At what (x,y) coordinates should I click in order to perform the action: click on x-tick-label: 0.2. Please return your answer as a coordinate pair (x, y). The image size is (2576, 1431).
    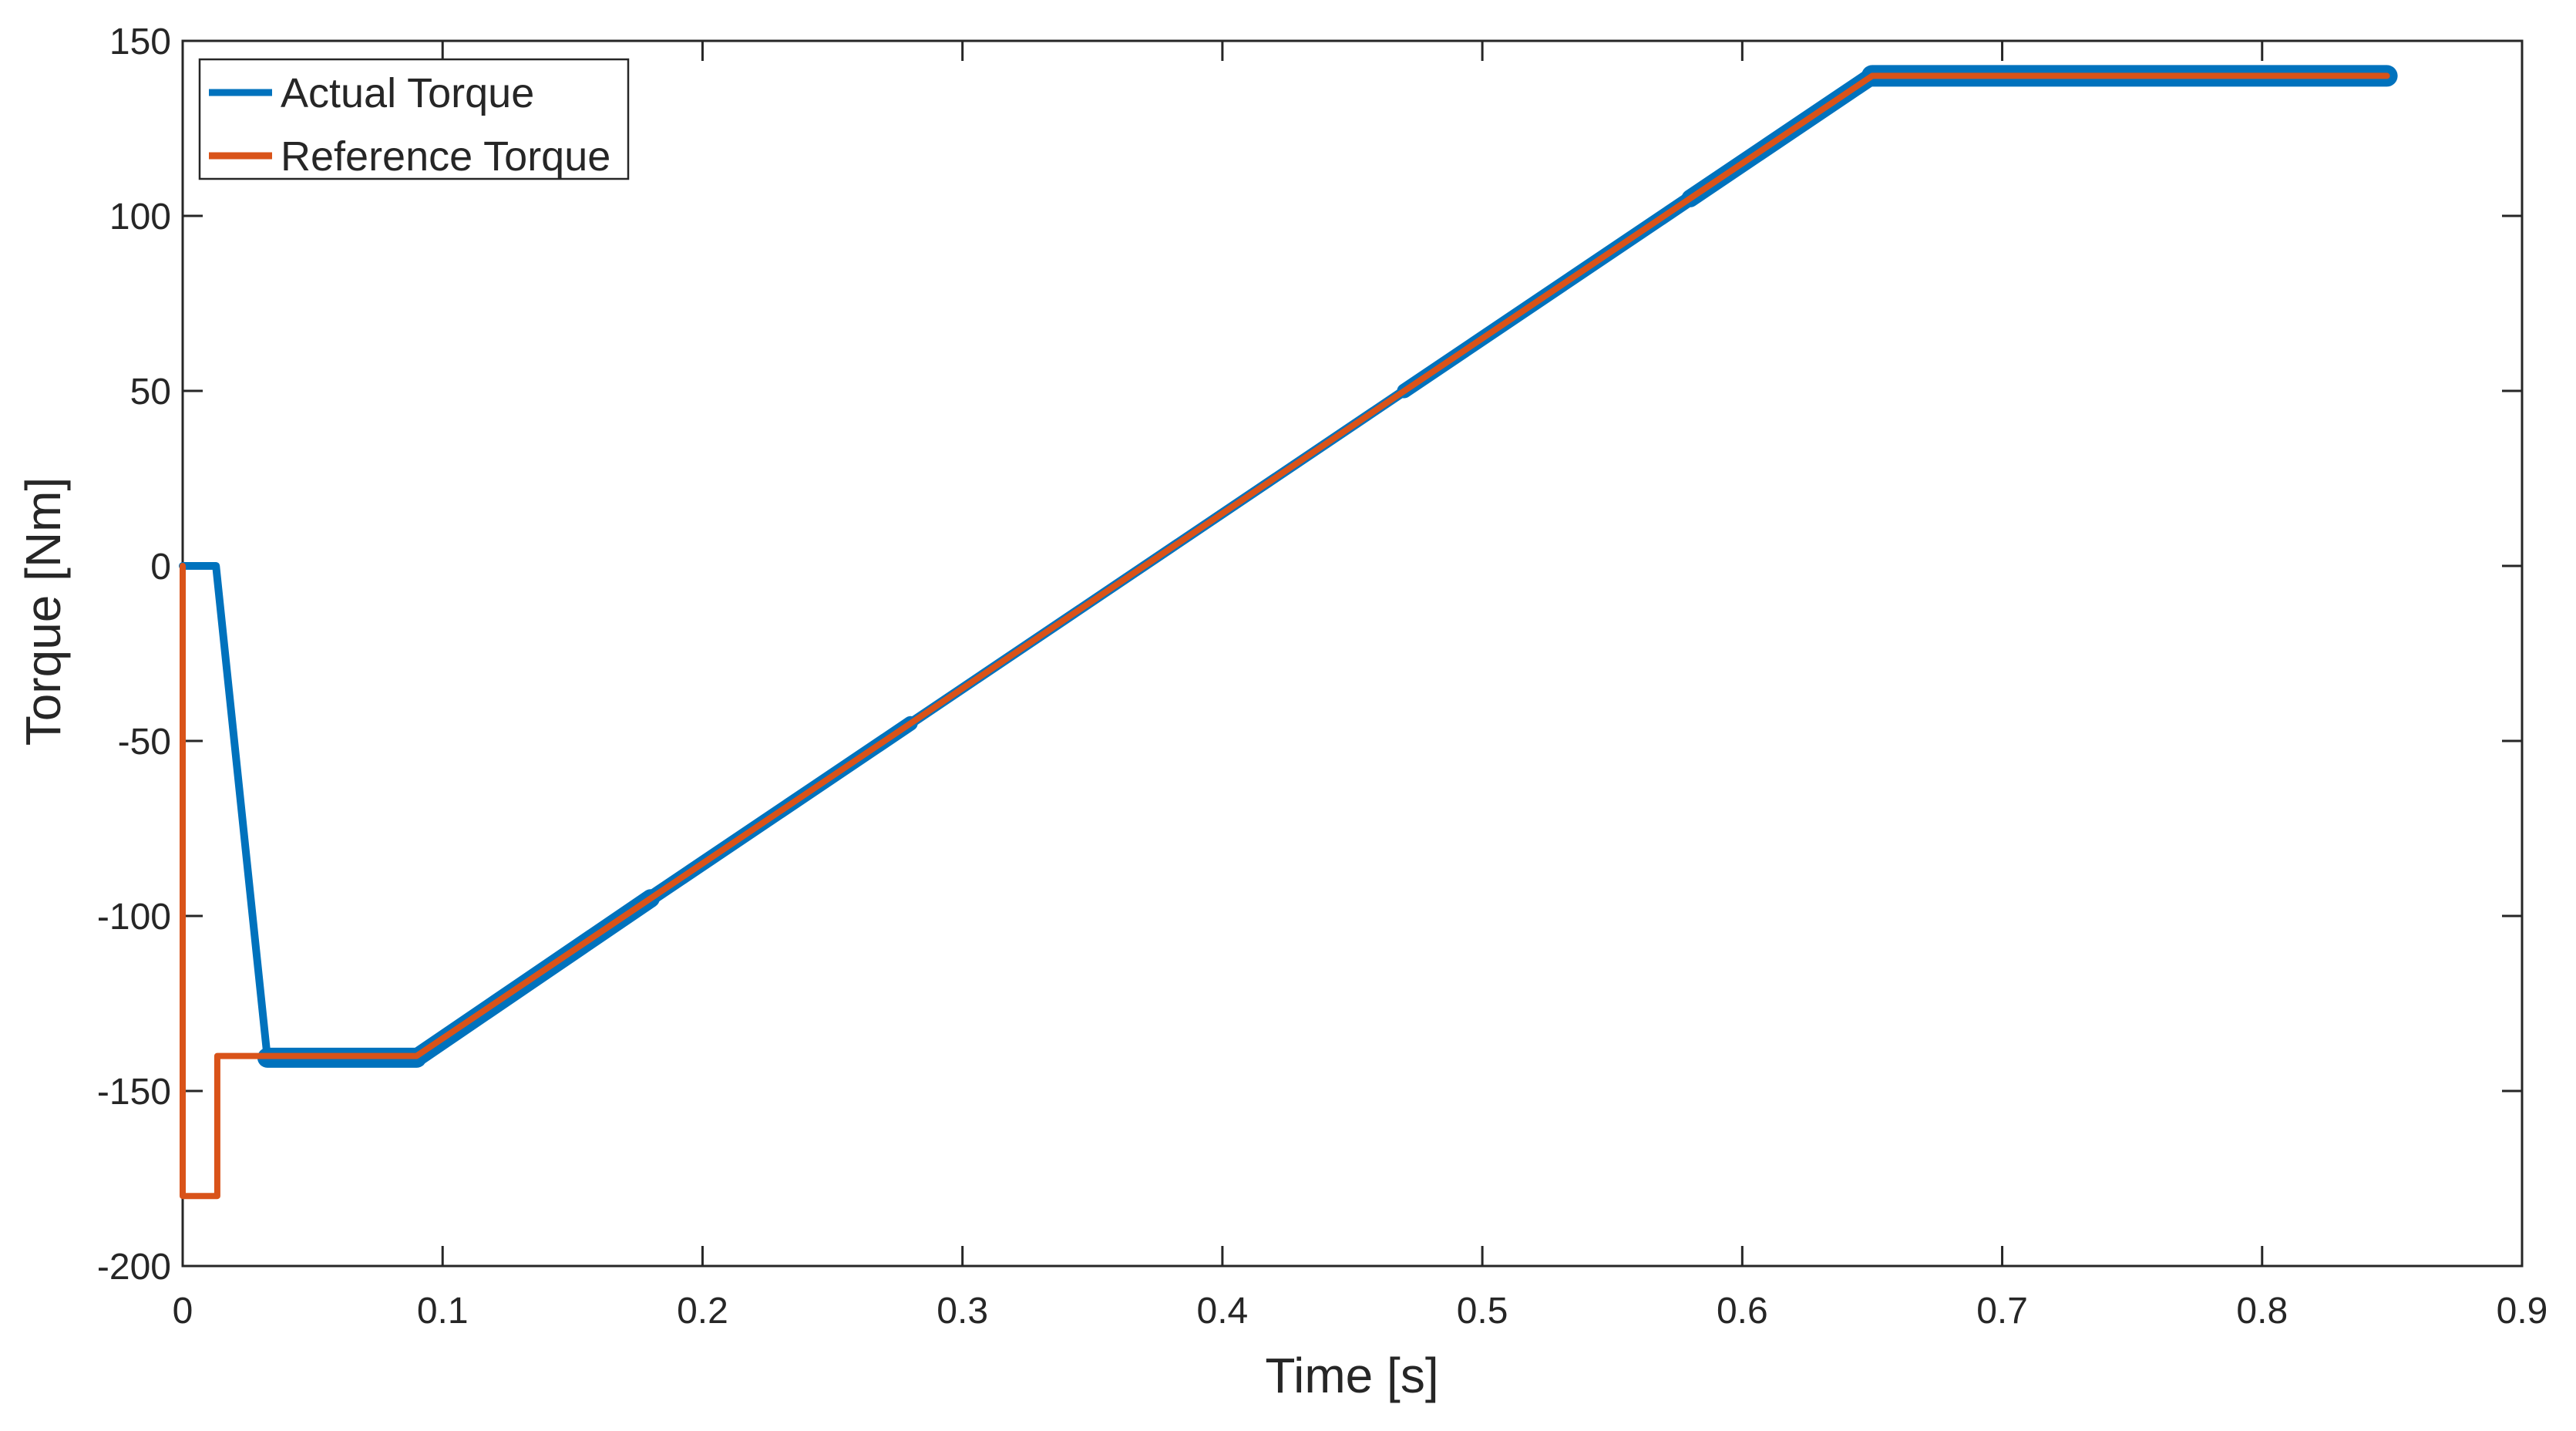
    Looking at the image, I should click on (702, 1311).